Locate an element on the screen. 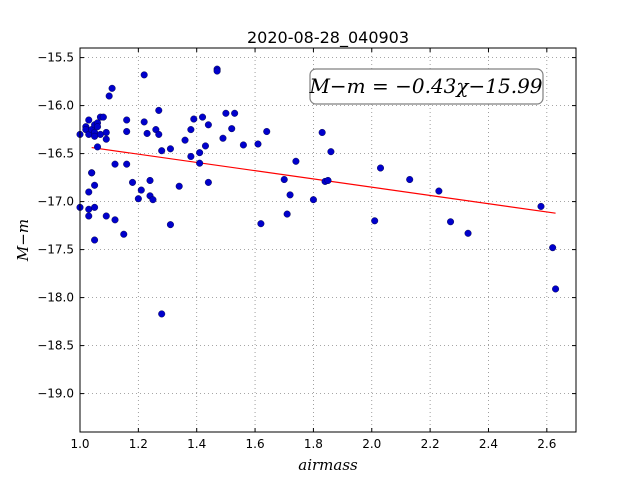 This screenshot has height=480, width=640. y-tick-label: −19.0 is located at coordinates (55, 394).